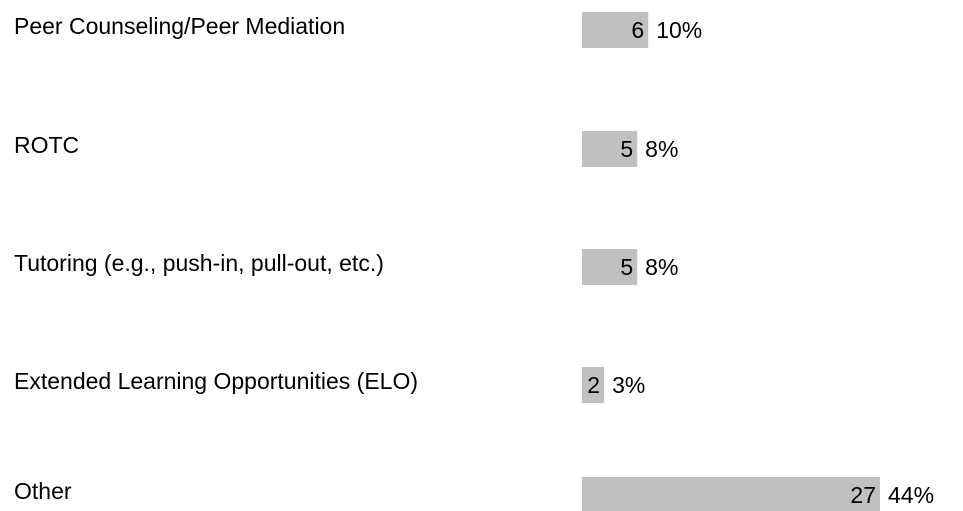  I want to click on category-label: Tutoring (e.g., push-in, pull-out, etc.), so click(199, 263).